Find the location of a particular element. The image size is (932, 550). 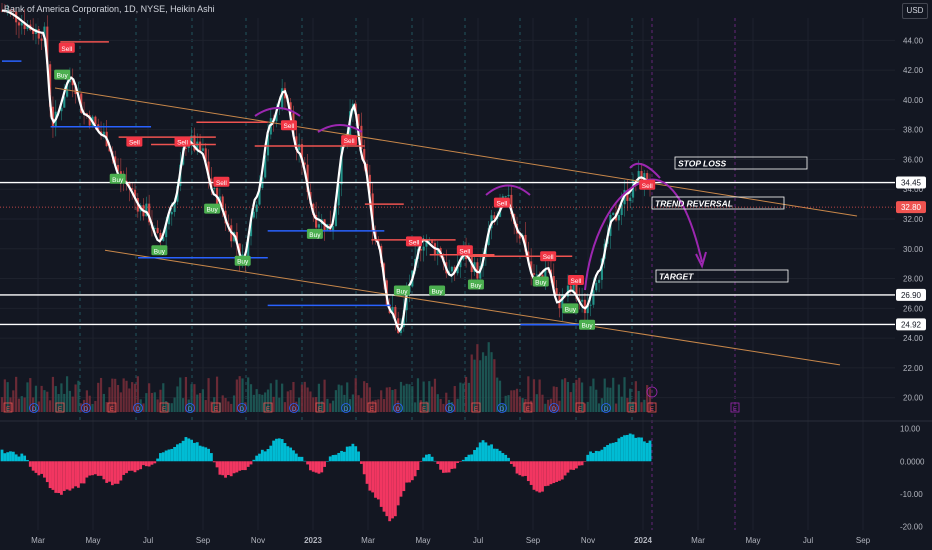

event-marker-text: E is located at coordinates (632, 410).